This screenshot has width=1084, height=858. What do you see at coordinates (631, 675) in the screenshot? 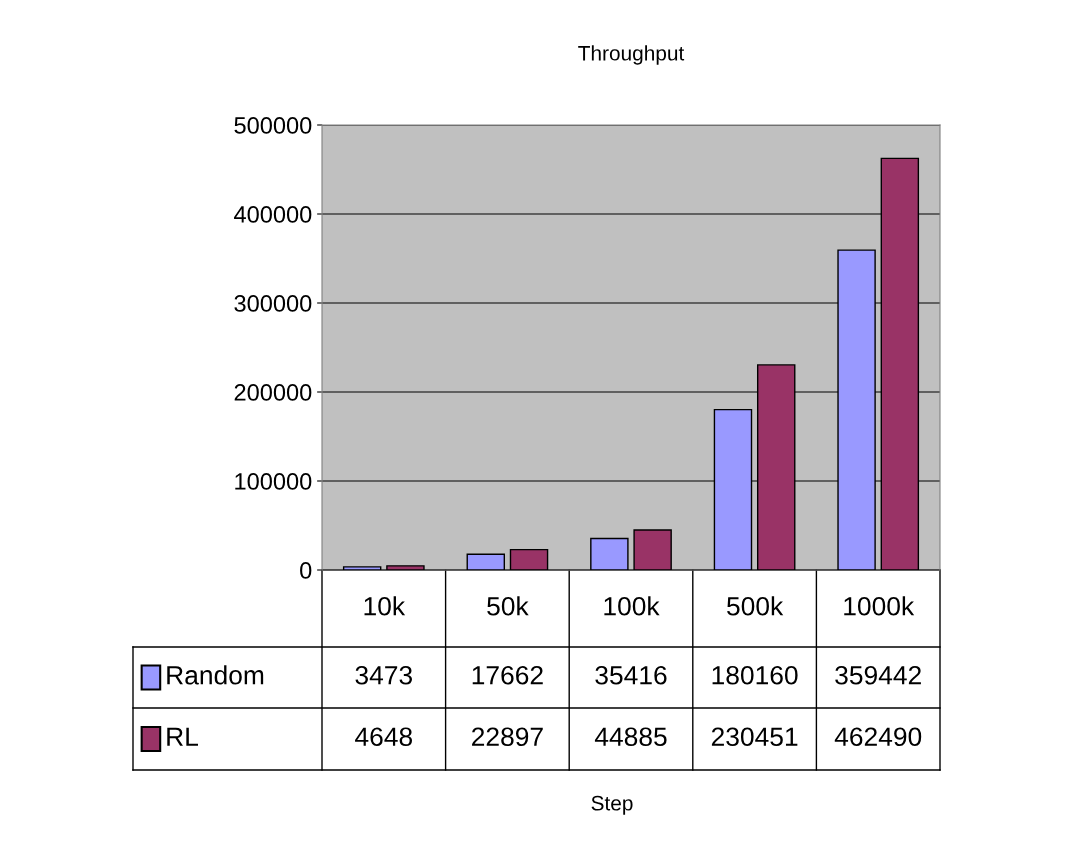
I see `data-label: 35416` at bounding box center [631, 675].